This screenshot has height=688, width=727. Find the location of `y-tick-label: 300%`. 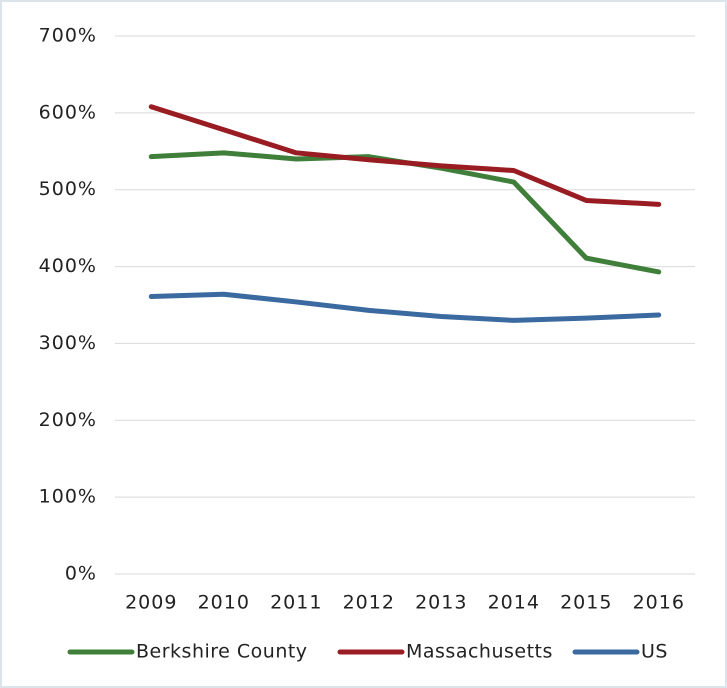

y-tick-label: 300% is located at coordinates (68, 343).